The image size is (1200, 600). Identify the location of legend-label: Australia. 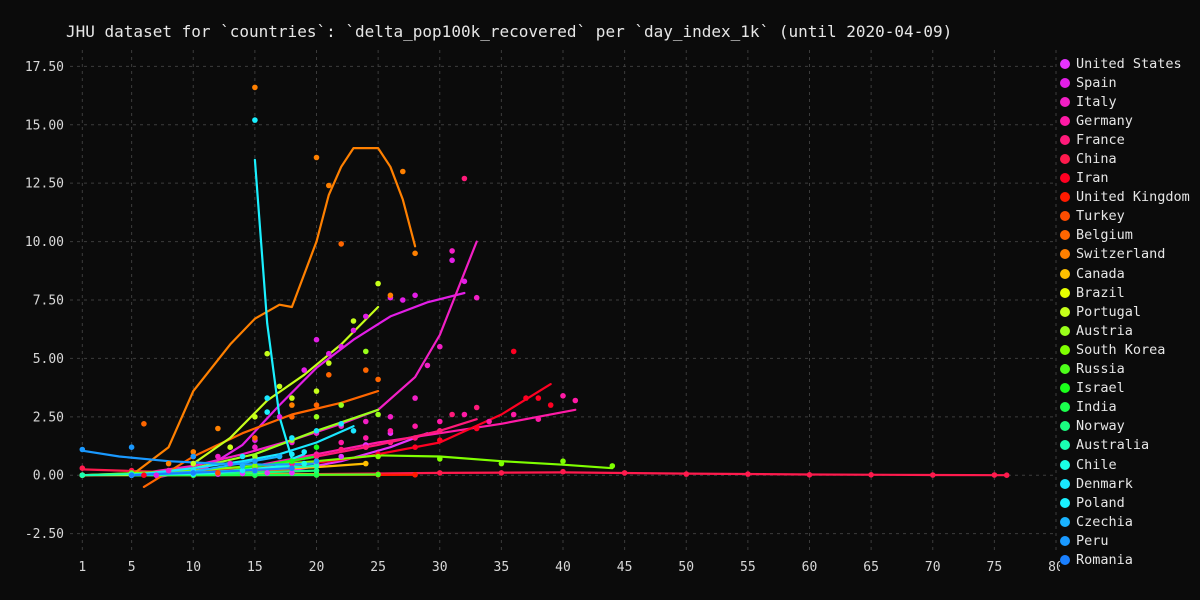
(1113, 445).